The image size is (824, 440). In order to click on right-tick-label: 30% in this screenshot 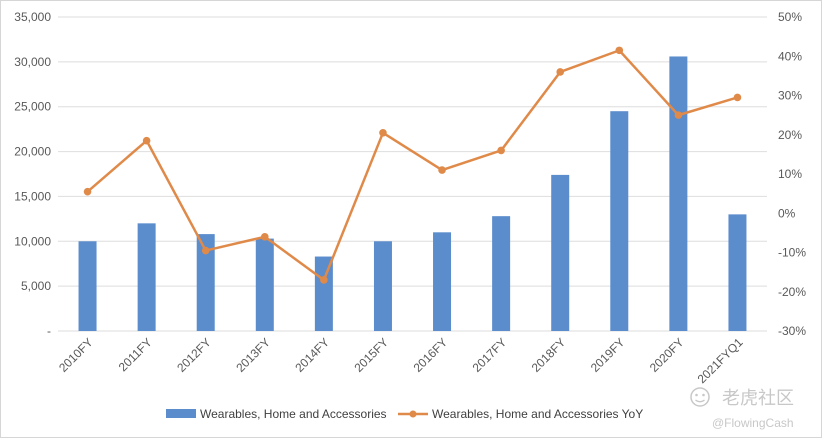, I will do `click(790, 96)`.